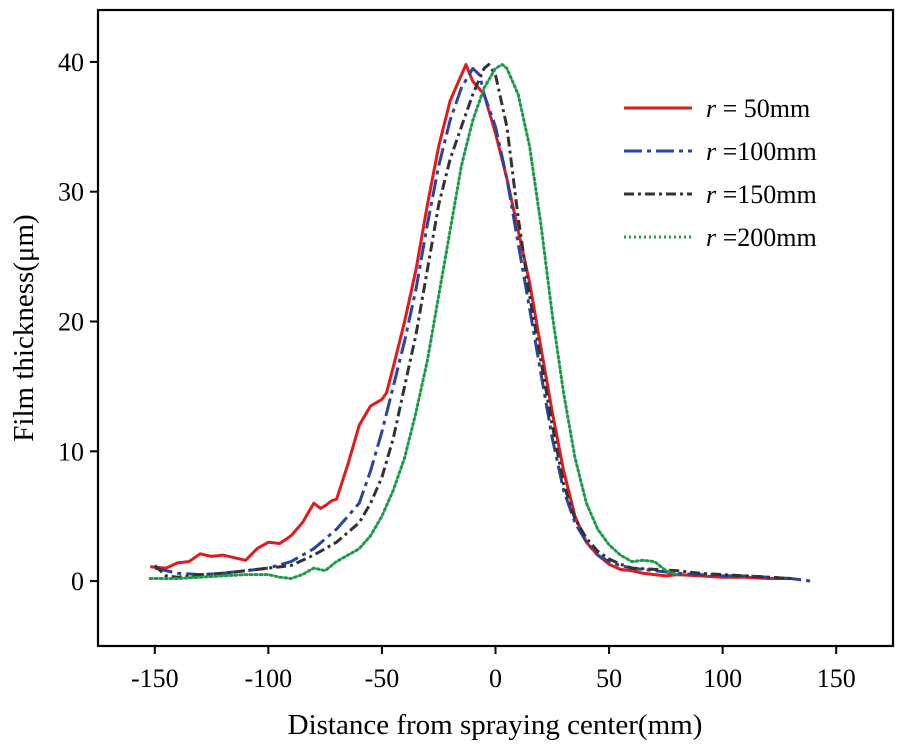 Image resolution: width=900 pixels, height=753 pixels. Describe the element at coordinates (71, 62) in the screenshot. I see `y-tick-label: 40` at that location.